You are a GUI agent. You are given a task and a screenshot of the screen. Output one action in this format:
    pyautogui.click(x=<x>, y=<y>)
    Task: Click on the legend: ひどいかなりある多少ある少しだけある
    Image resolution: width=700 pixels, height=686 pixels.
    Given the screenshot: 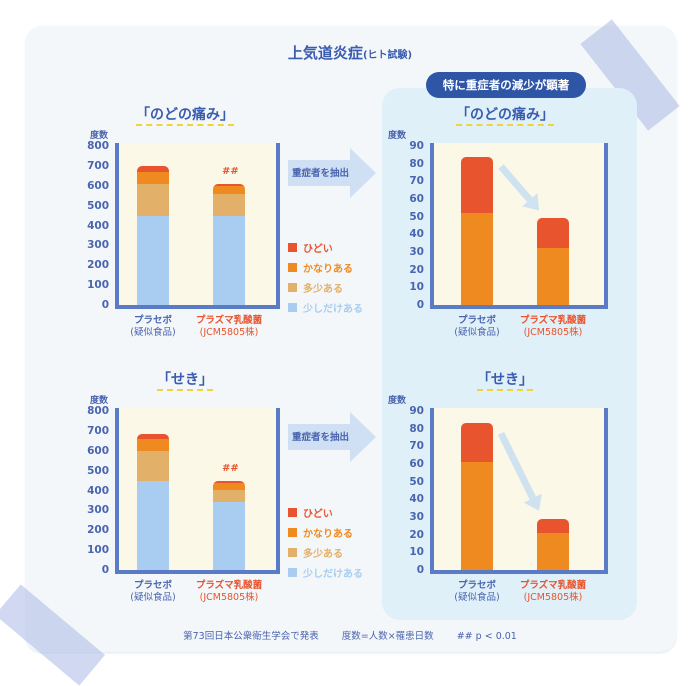 What is the action you would take?
    pyautogui.click(x=325, y=277)
    